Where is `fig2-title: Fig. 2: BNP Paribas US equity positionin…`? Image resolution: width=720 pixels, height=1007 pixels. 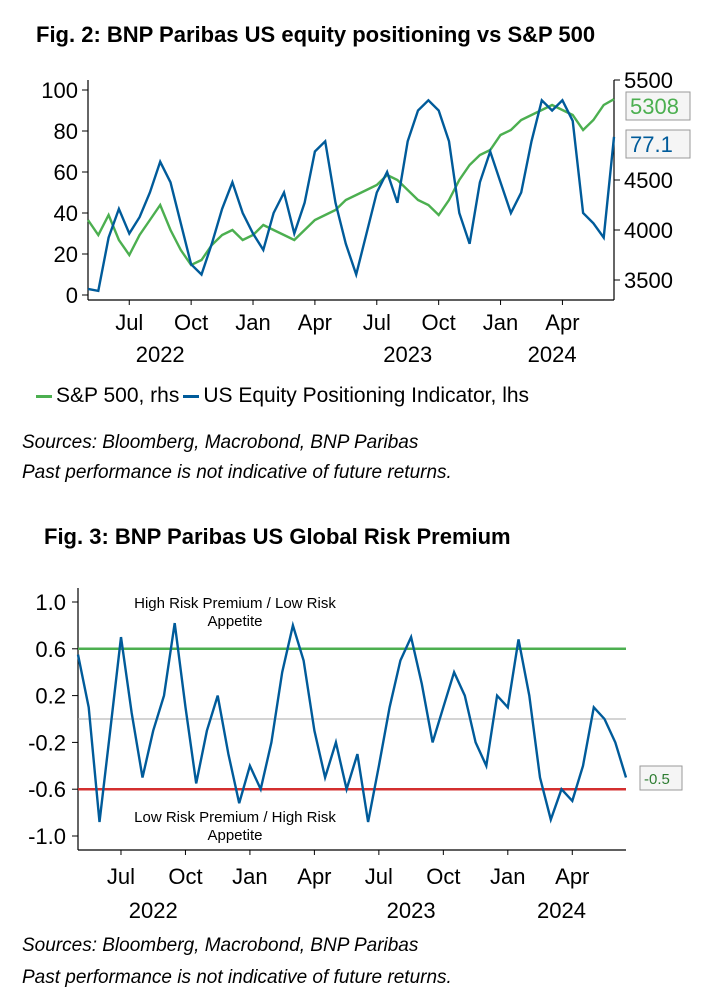 fig2-title: Fig. 2: BNP Paribas US equity positionin… is located at coordinates (316, 34).